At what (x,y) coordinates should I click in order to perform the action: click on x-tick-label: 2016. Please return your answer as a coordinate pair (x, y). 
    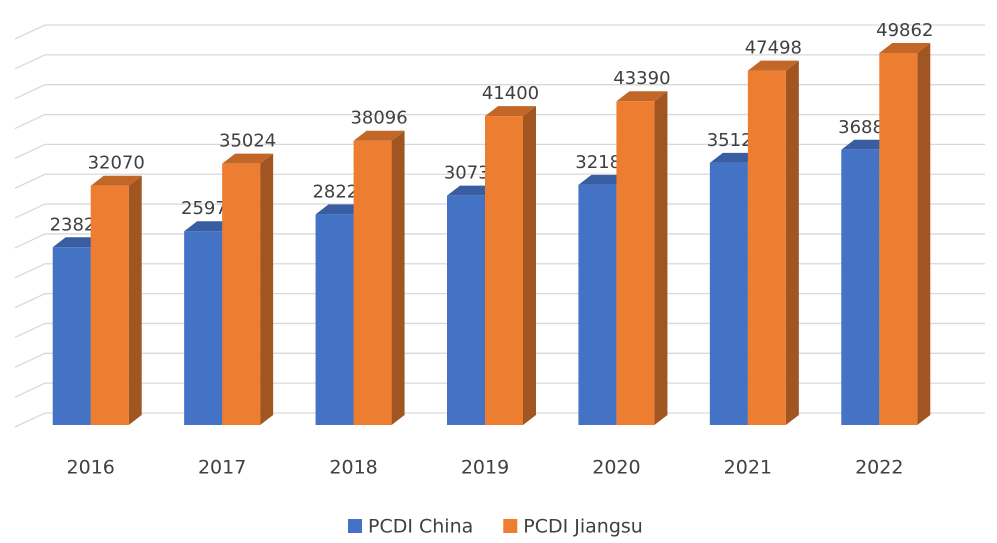
    Looking at the image, I should click on (91, 468).